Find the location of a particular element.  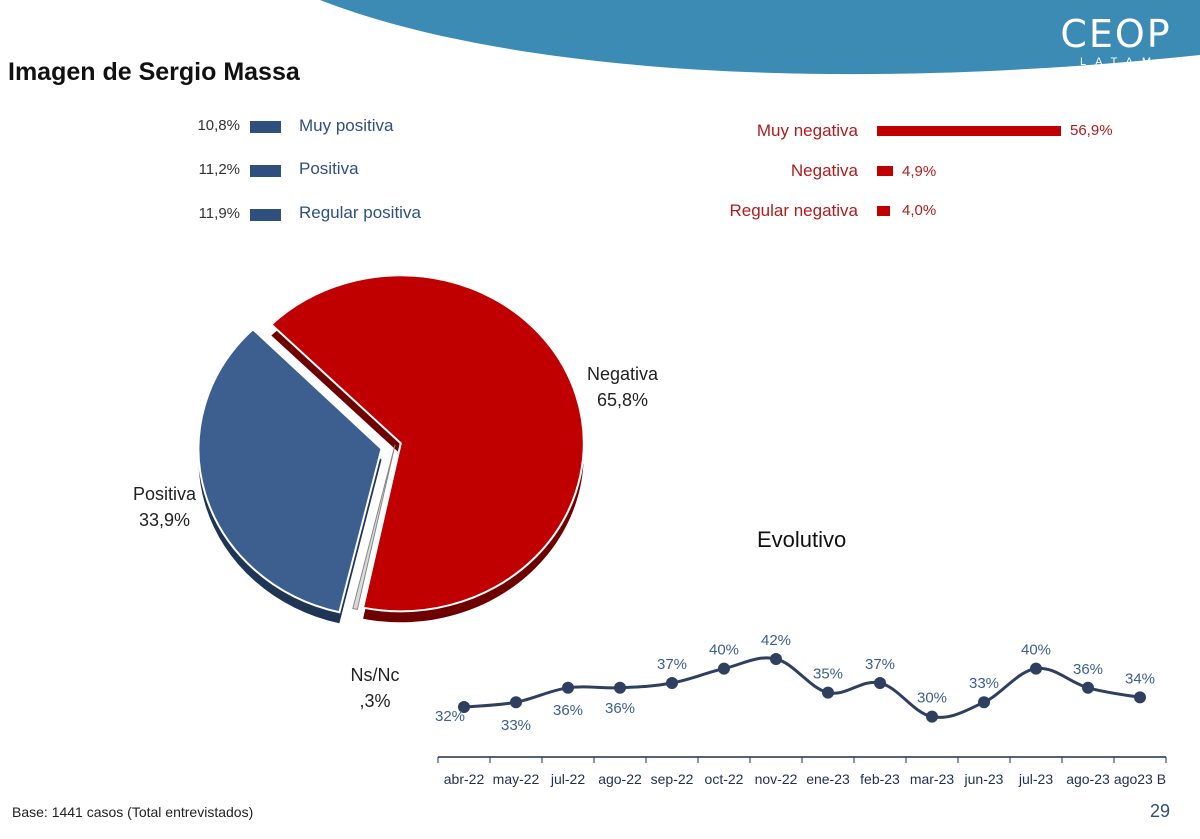

line-category-label: abr-22 is located at coordinates (464, 779).